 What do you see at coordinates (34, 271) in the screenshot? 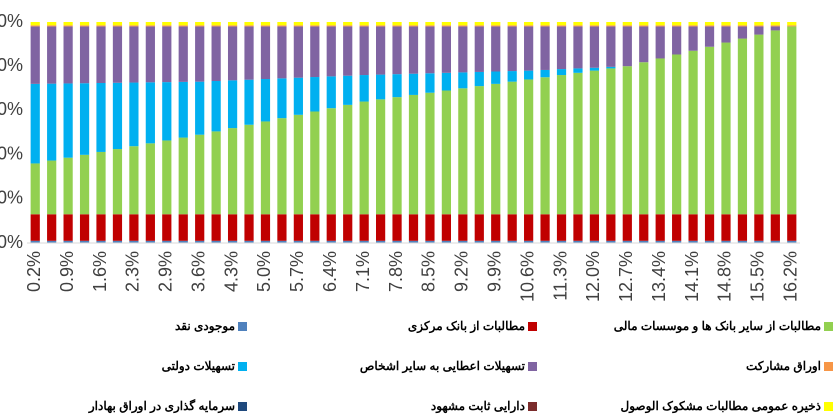
I see `x-tick-label: 0.2%` at bounding box center [34, 271].